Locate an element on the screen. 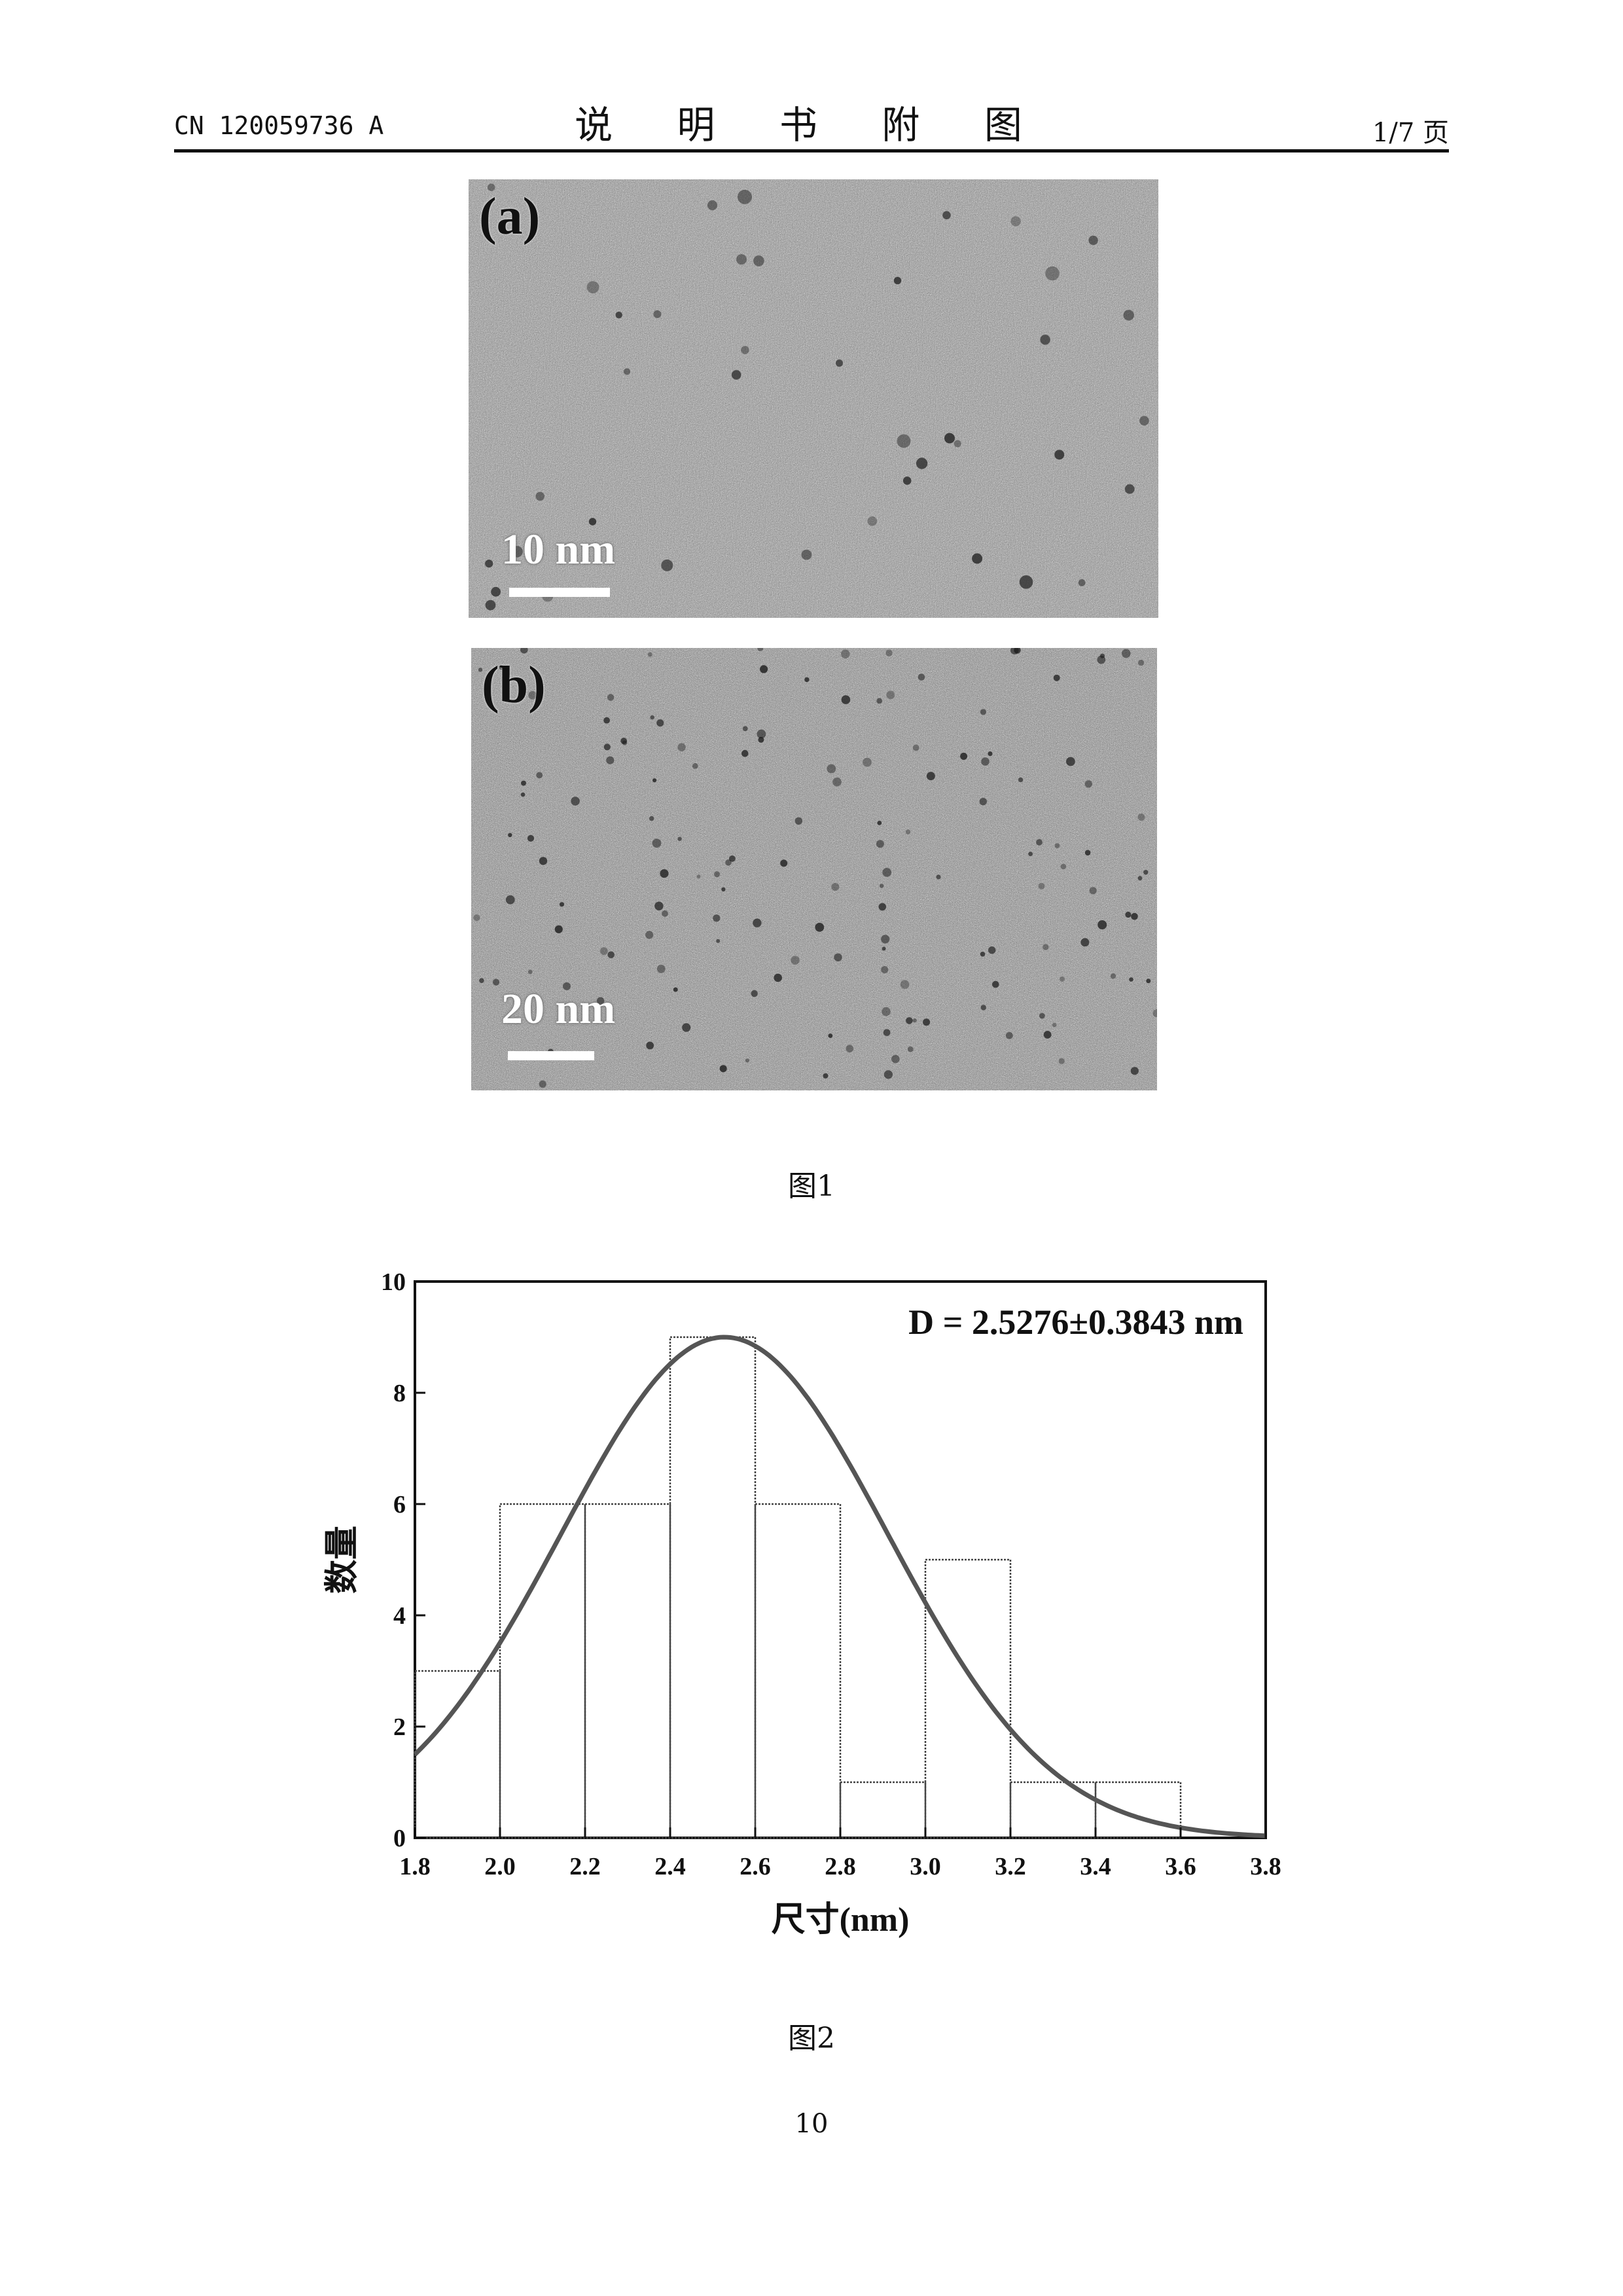 This screenshot has width=1623, height=2296. page-title: 说 明 书 附 图 is located at coordinates (811, 121).